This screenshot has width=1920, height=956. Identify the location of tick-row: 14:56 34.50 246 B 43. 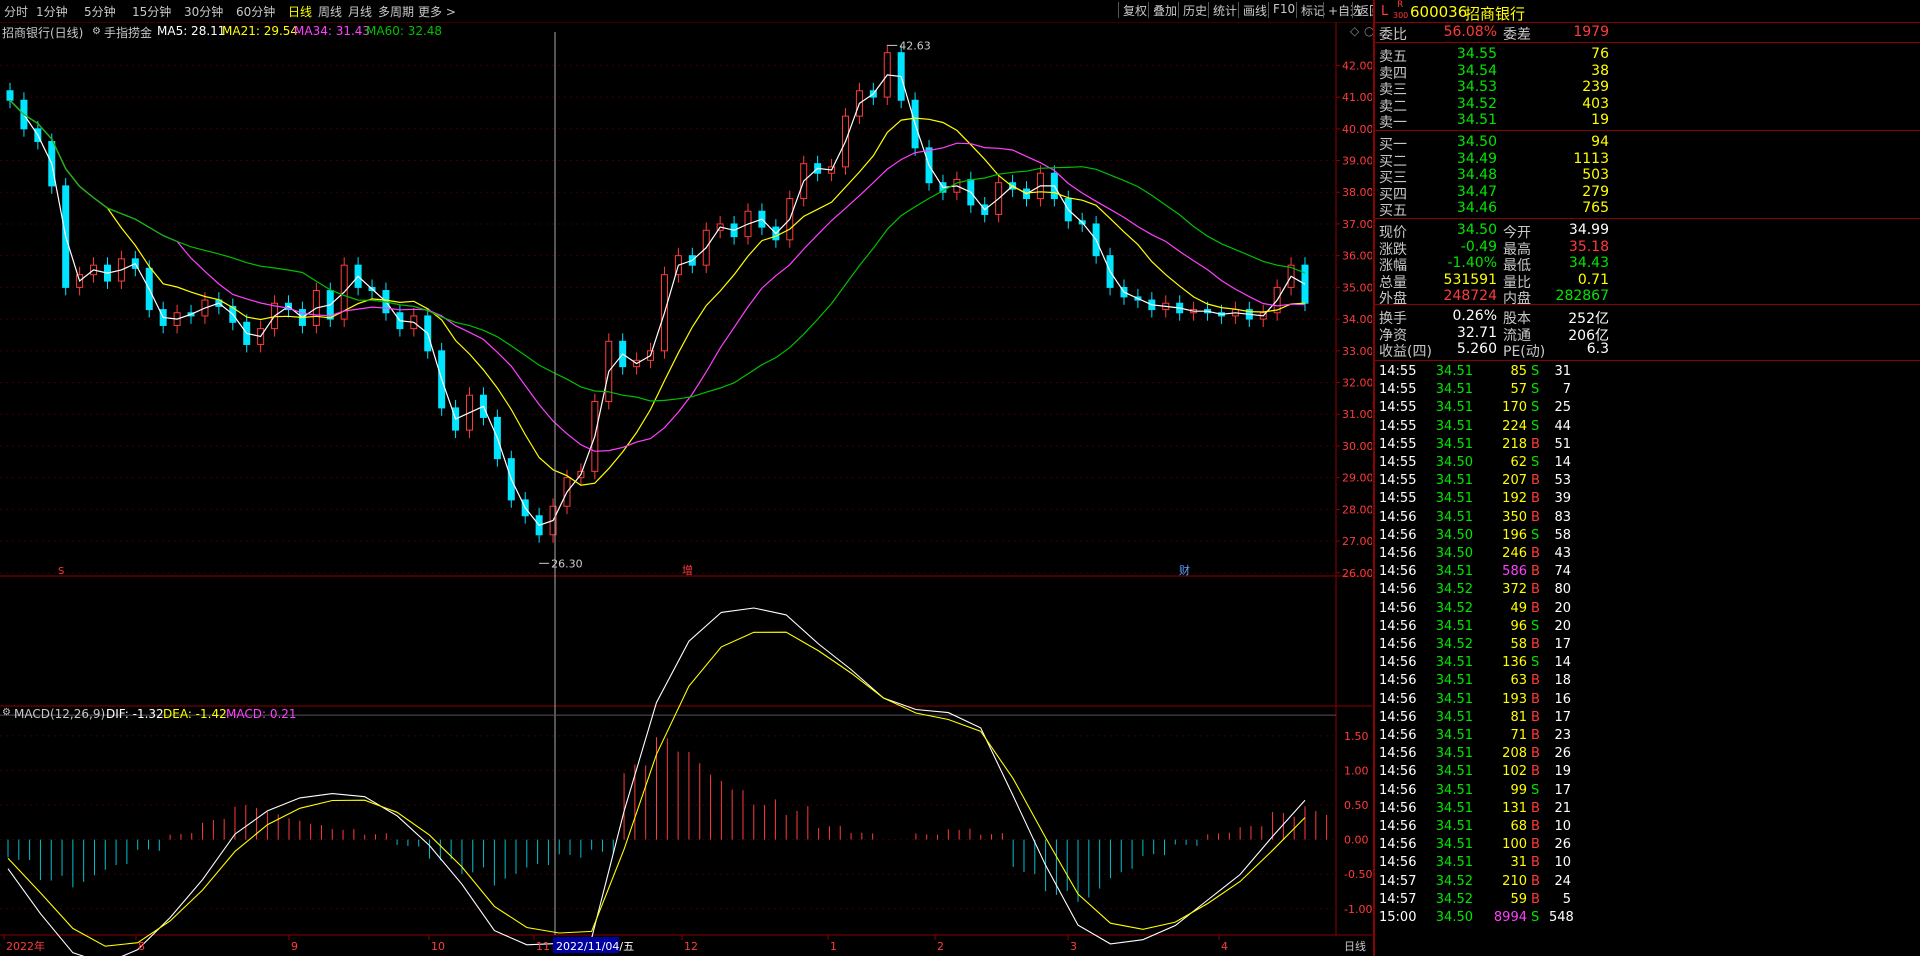
(1647, 555).